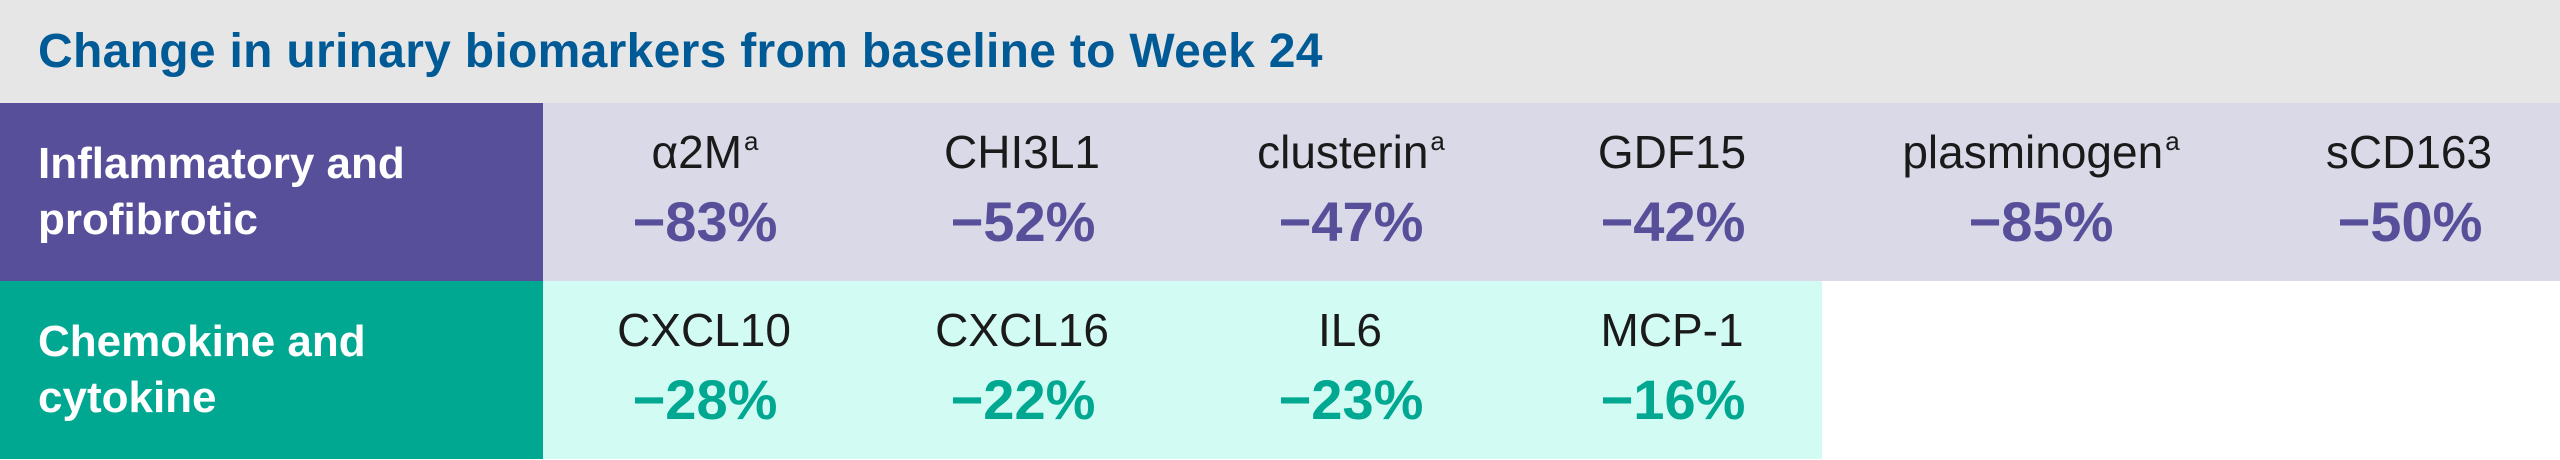  I want to click on marker-name: MCP-1, so click(1672, 330).